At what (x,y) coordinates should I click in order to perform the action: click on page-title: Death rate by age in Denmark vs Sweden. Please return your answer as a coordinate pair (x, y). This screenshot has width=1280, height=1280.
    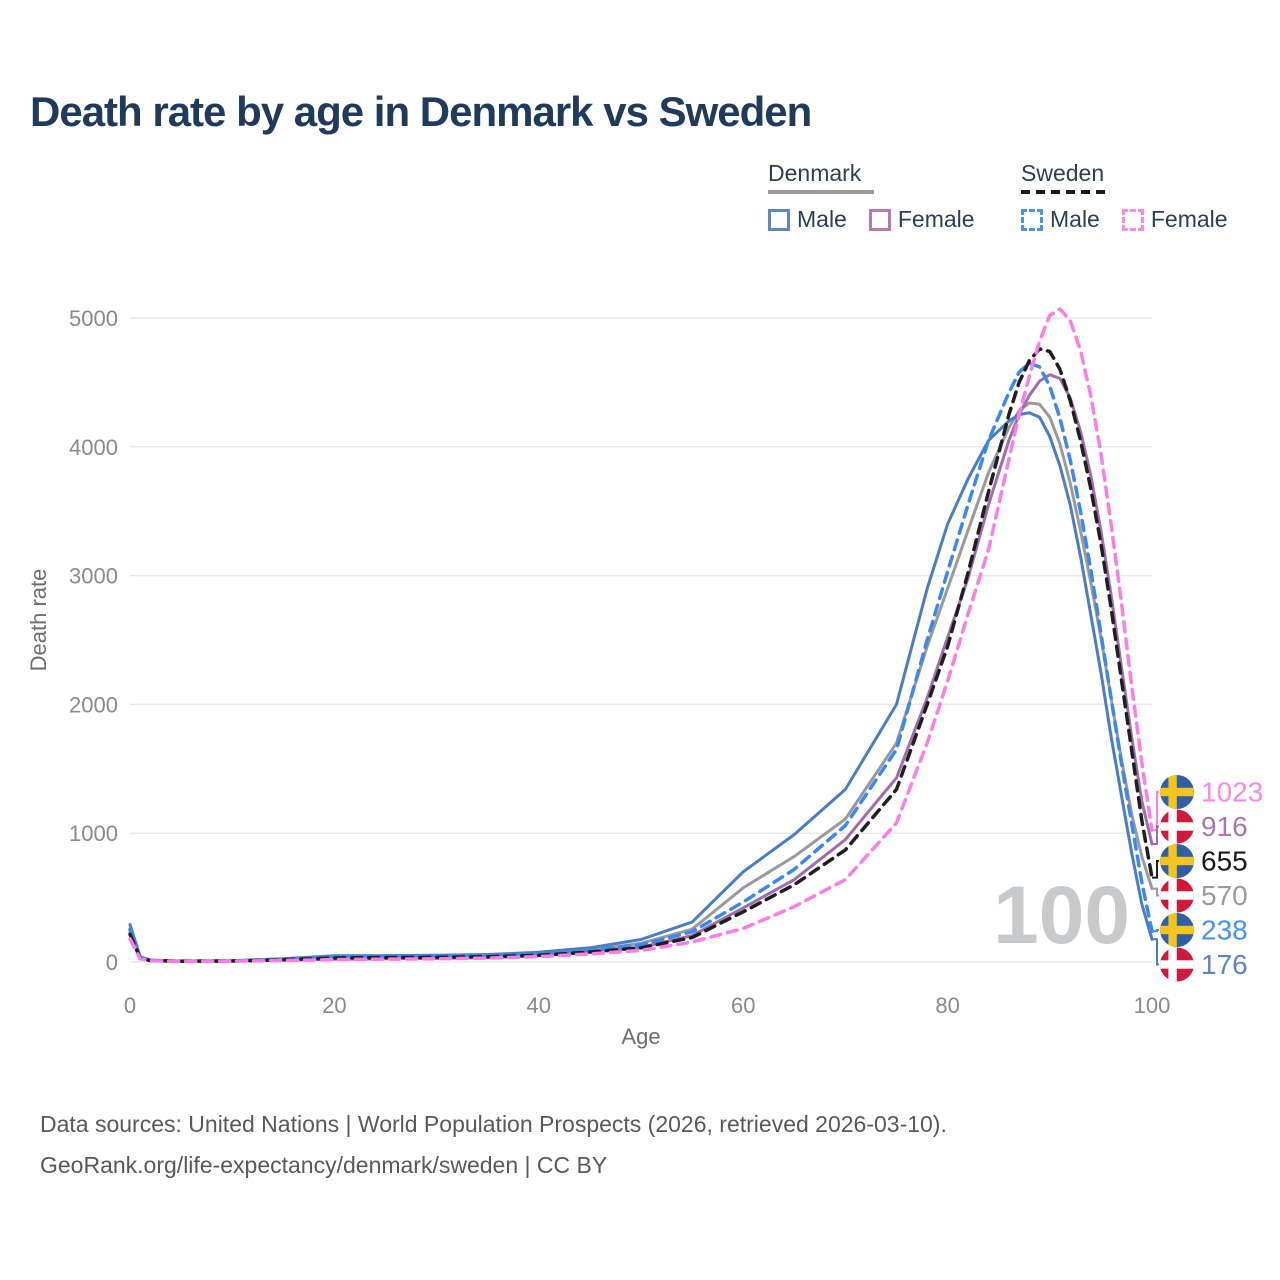
    Looking at the image, I should click on (421, 111).